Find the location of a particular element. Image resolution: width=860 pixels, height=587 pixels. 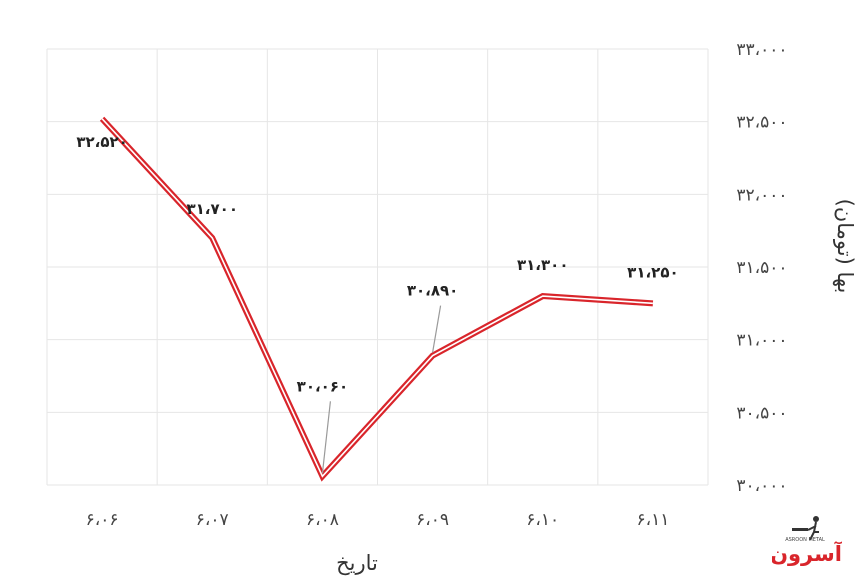

x-axis-title: تاریخ is located at coordinates (357, 563).